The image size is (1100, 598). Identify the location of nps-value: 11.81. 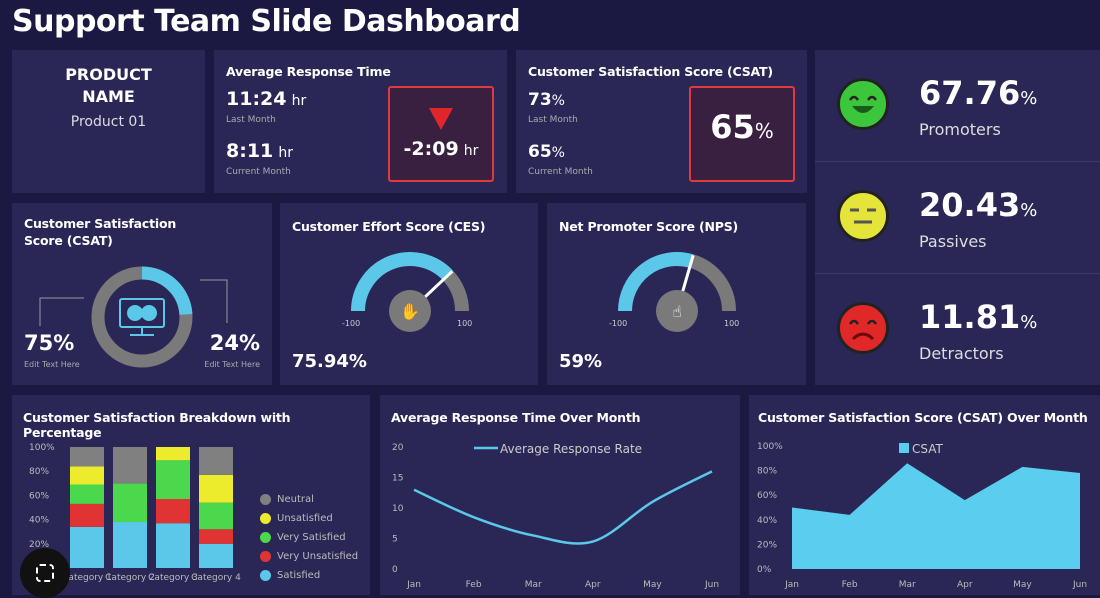
(970, 317).